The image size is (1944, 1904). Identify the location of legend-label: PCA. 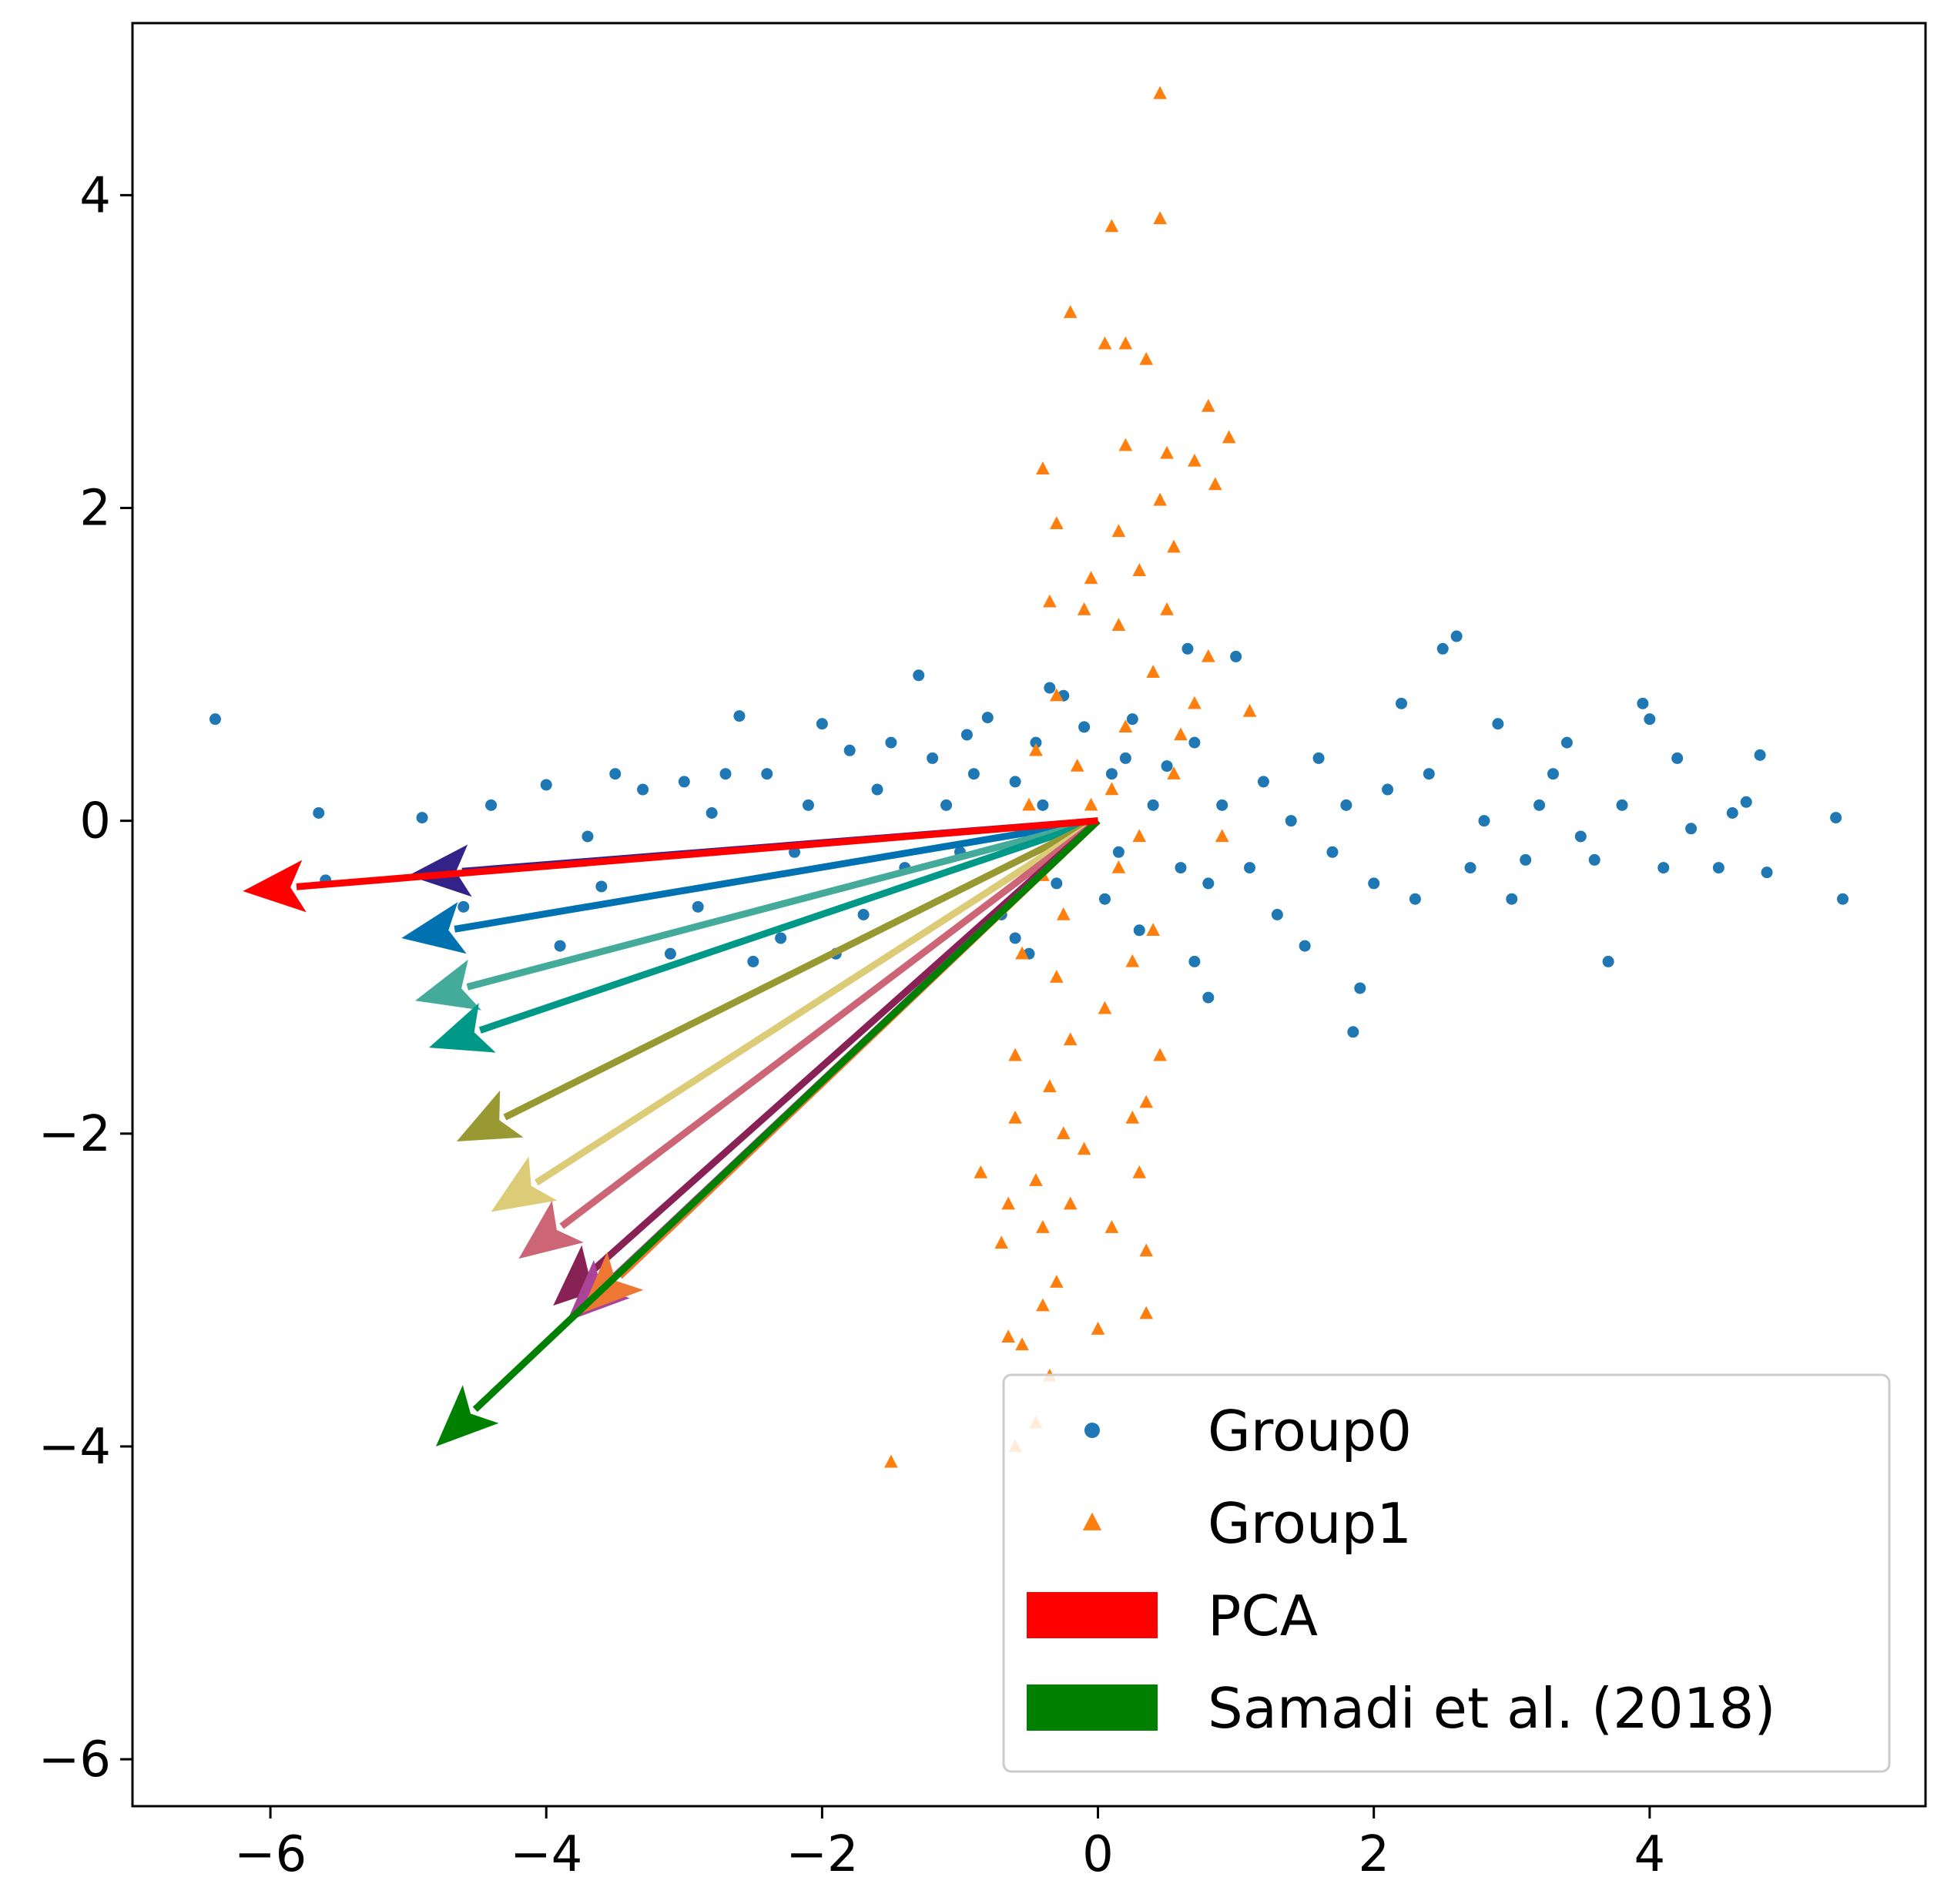
(1263, 1616).